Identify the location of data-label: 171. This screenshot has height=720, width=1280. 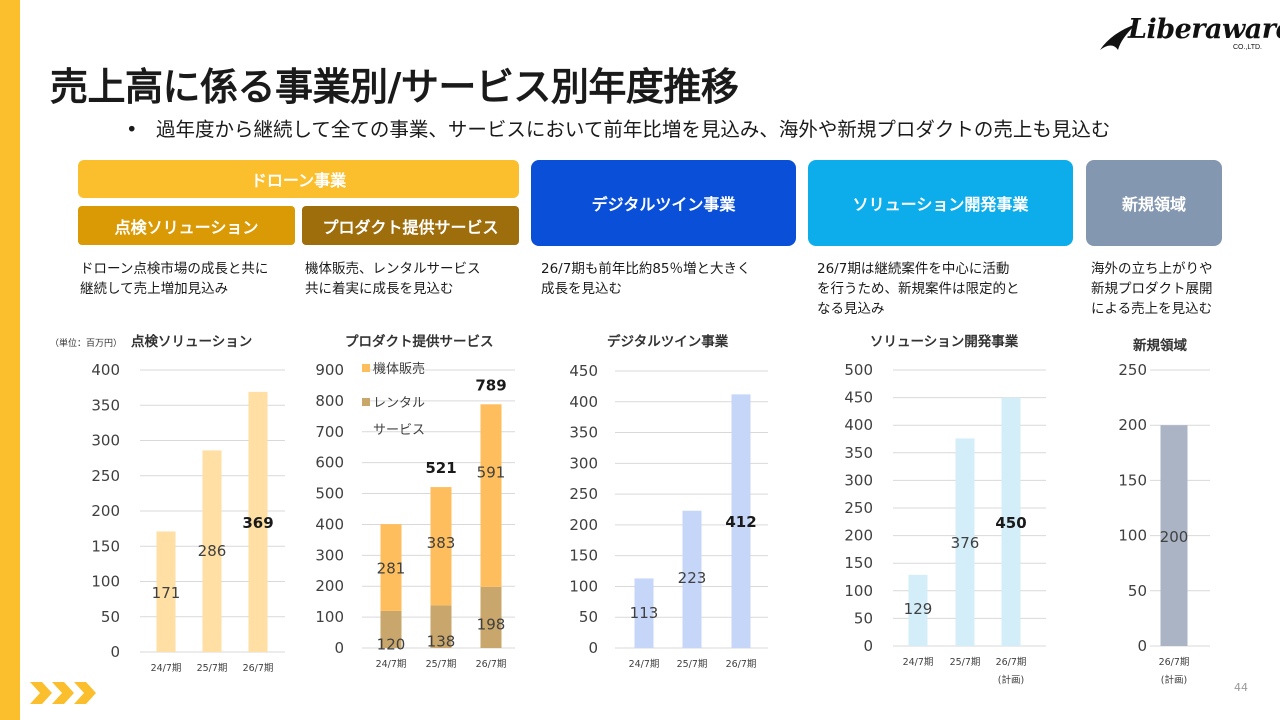
(166, 593).